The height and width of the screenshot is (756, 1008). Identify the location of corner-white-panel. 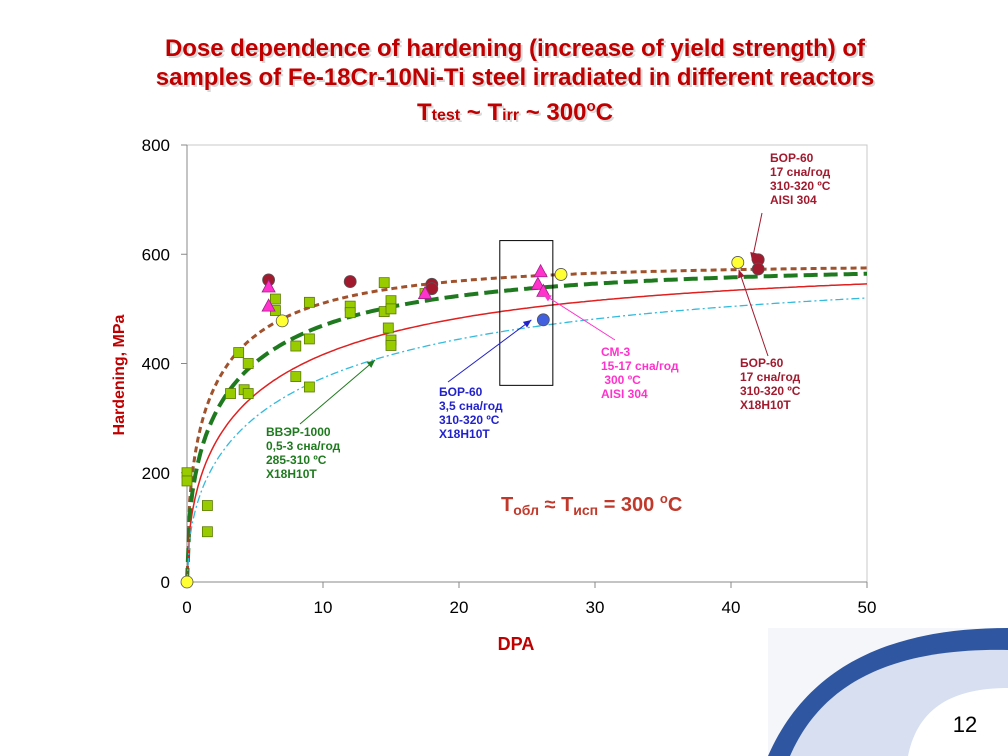
(958, 722).